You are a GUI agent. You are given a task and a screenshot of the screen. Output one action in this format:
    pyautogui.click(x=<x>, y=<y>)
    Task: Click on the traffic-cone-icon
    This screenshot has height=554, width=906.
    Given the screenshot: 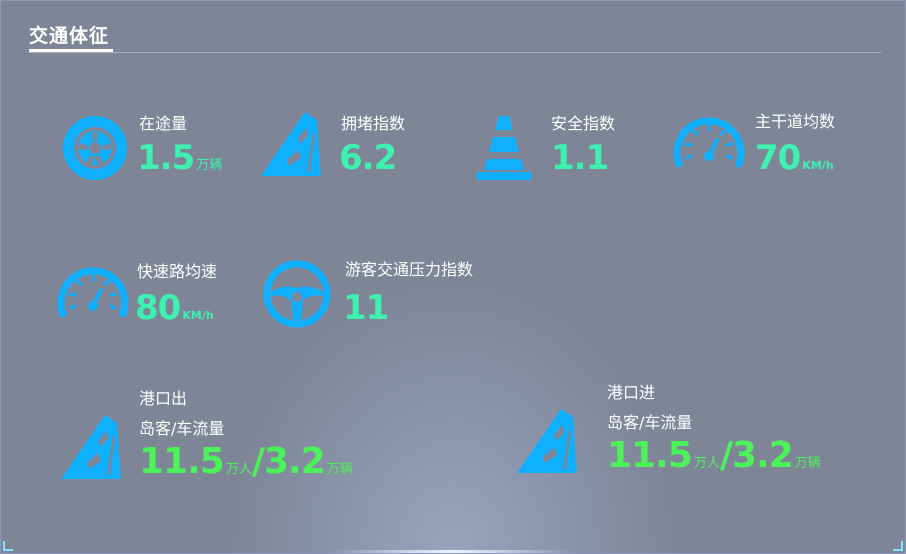 What is the action you would take?
    pyautogui.click(x=504, y=148)
    